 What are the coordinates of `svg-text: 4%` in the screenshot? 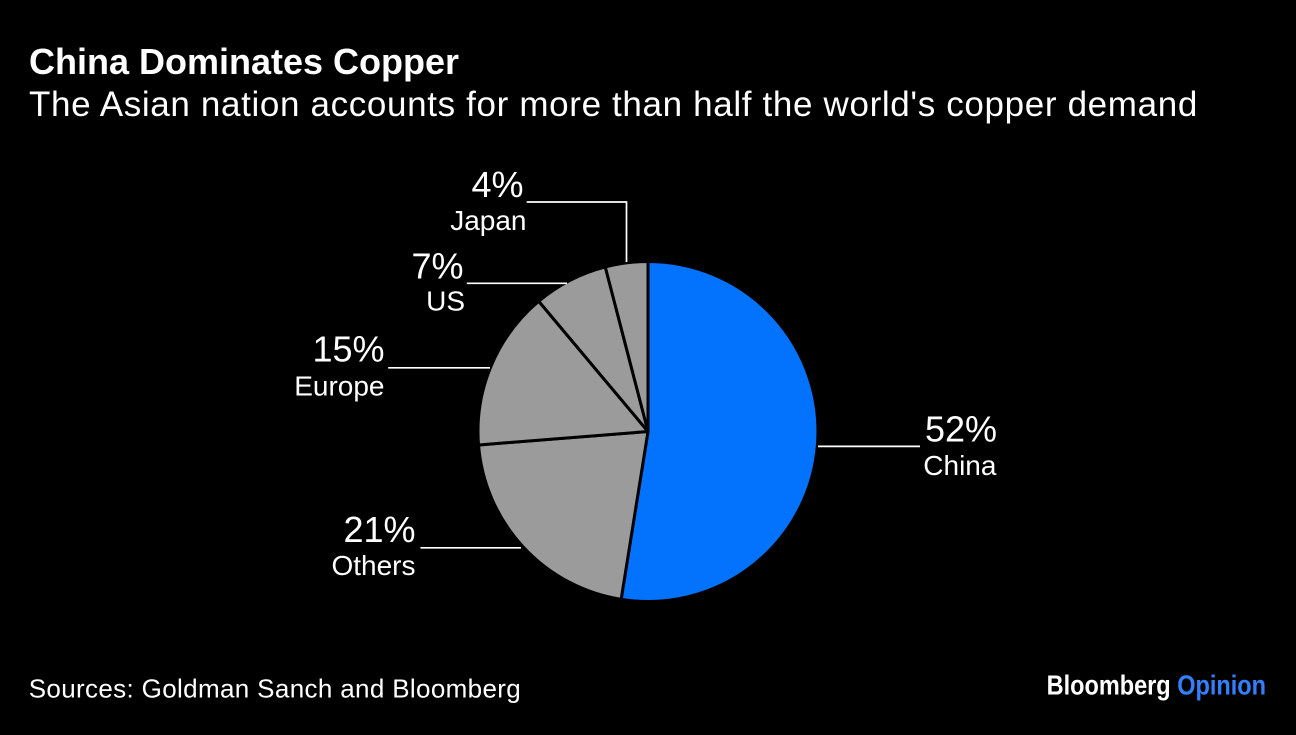 It's located at (497, 184).